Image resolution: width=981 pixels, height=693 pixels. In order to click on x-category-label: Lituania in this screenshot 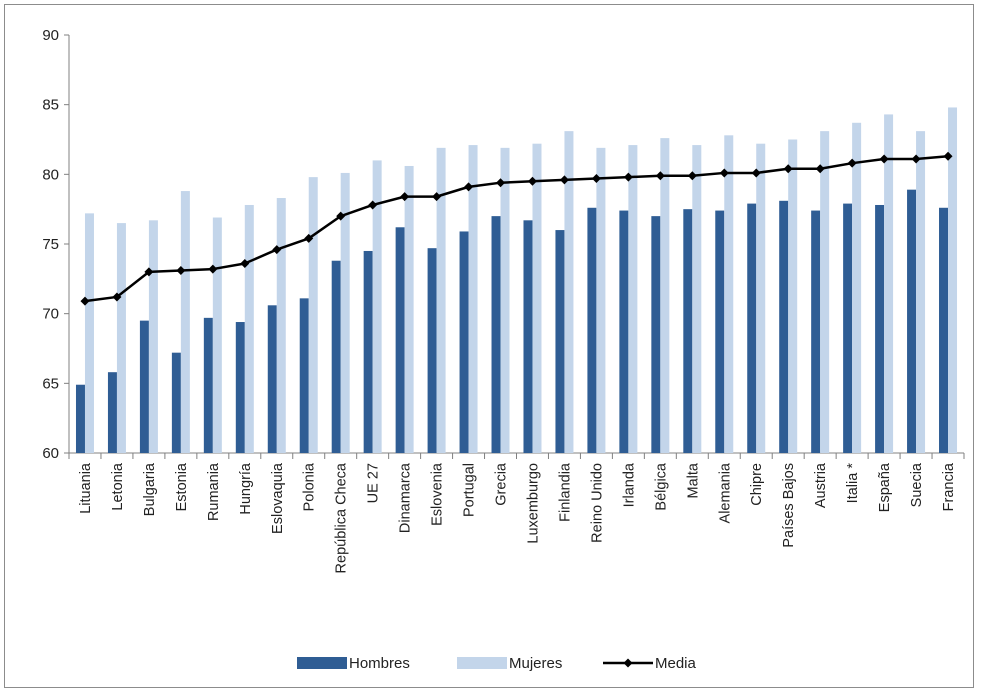, I will do `click(86, 488)`.